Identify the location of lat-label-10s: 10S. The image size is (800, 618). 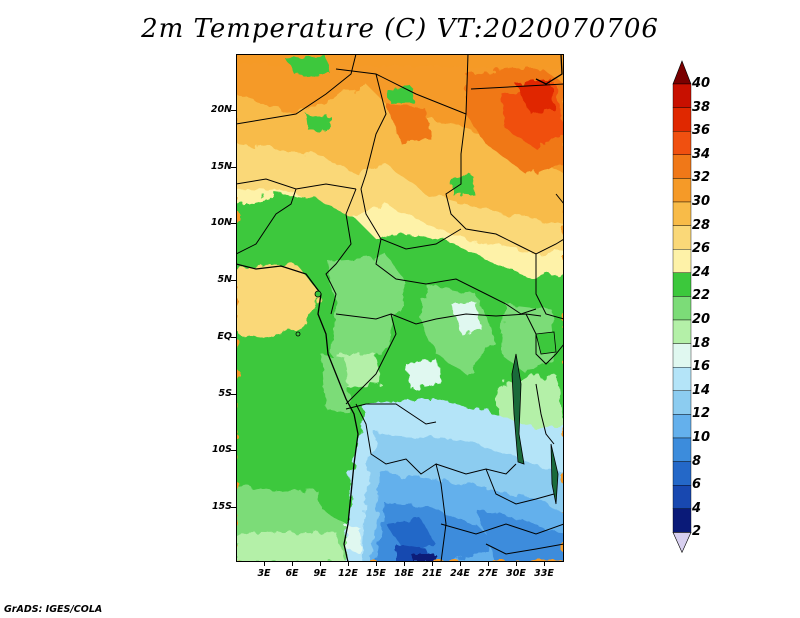
(221, 449).